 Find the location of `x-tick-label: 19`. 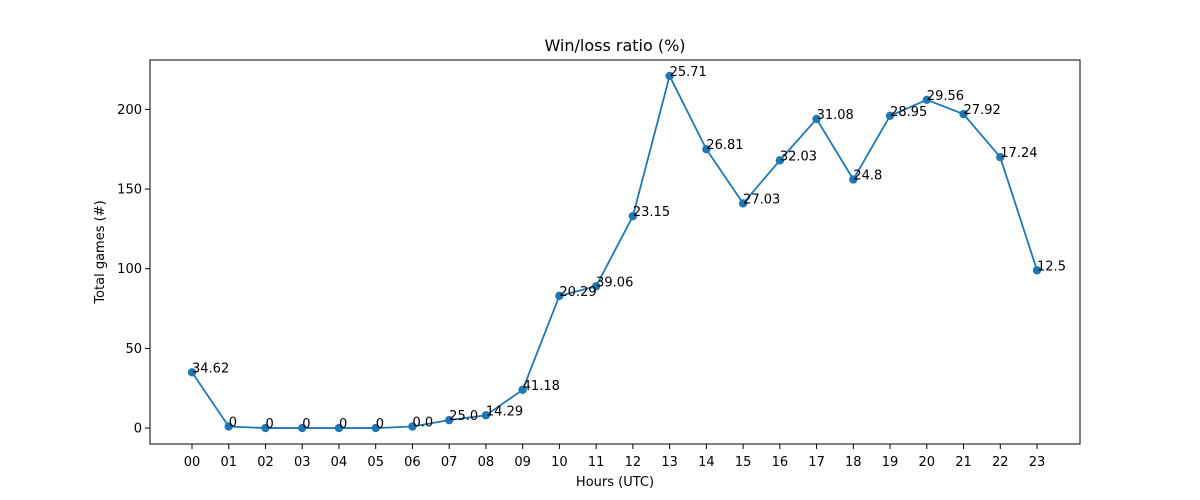

x-tick-label: 19 is located at coordinates (890, 462).